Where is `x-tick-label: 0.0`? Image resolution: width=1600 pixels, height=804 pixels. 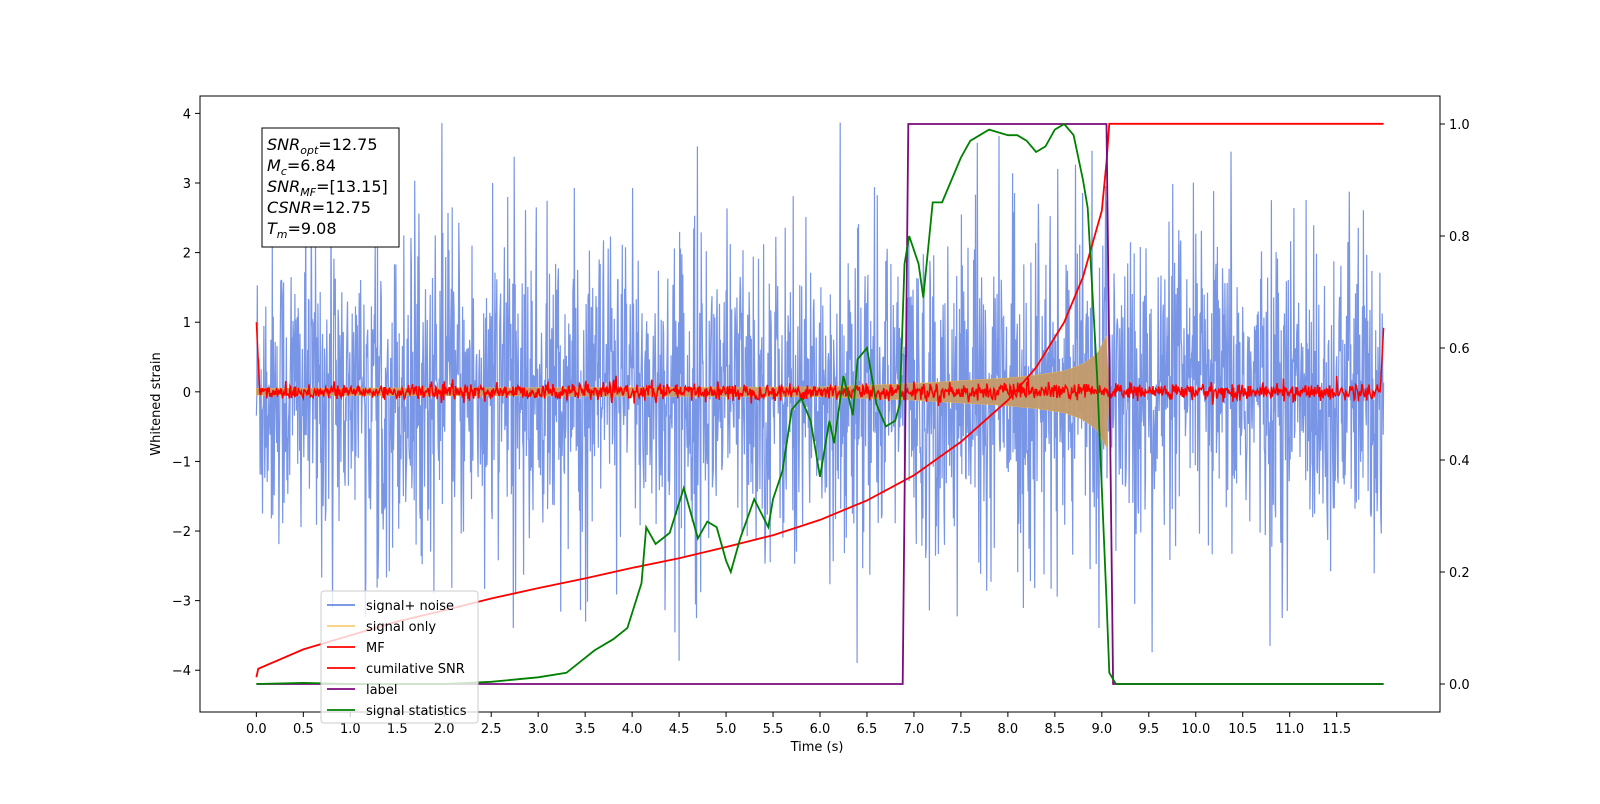
x-tick-label: 0.0 is located at coordinates (256, 729).